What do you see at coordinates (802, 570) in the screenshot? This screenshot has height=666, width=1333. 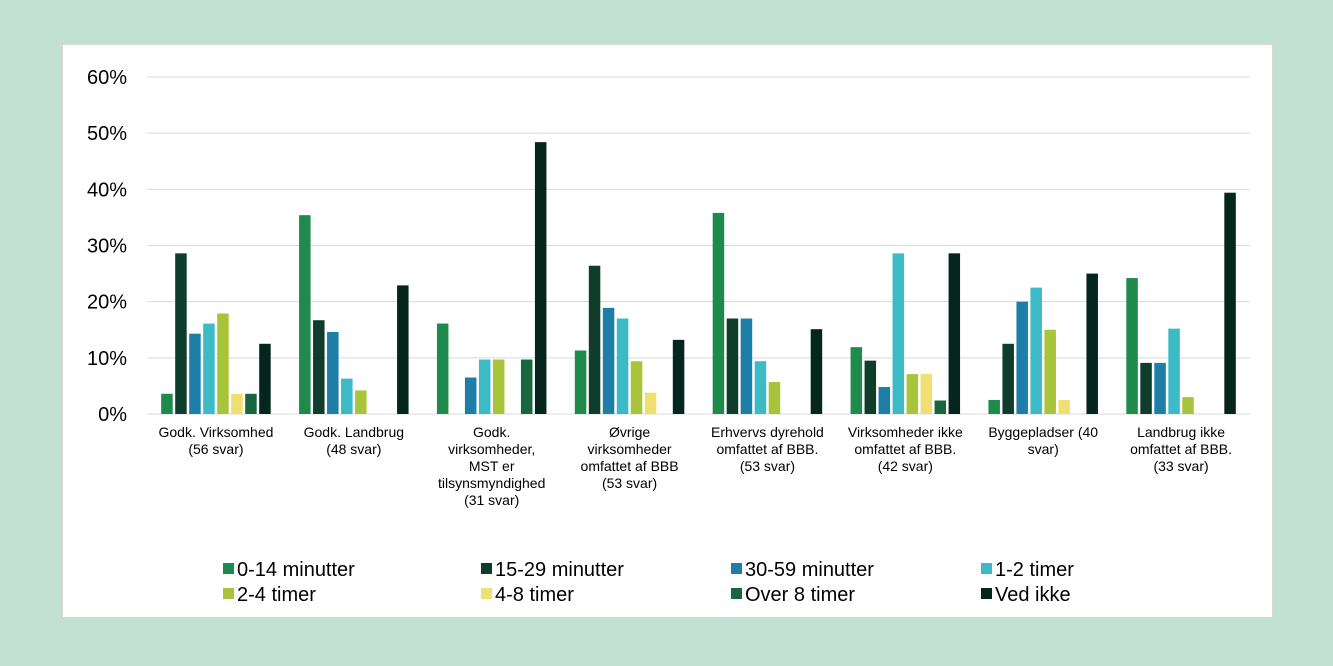 I see `legend-item: 30-59 minutter` at bounding box center [802, 570].